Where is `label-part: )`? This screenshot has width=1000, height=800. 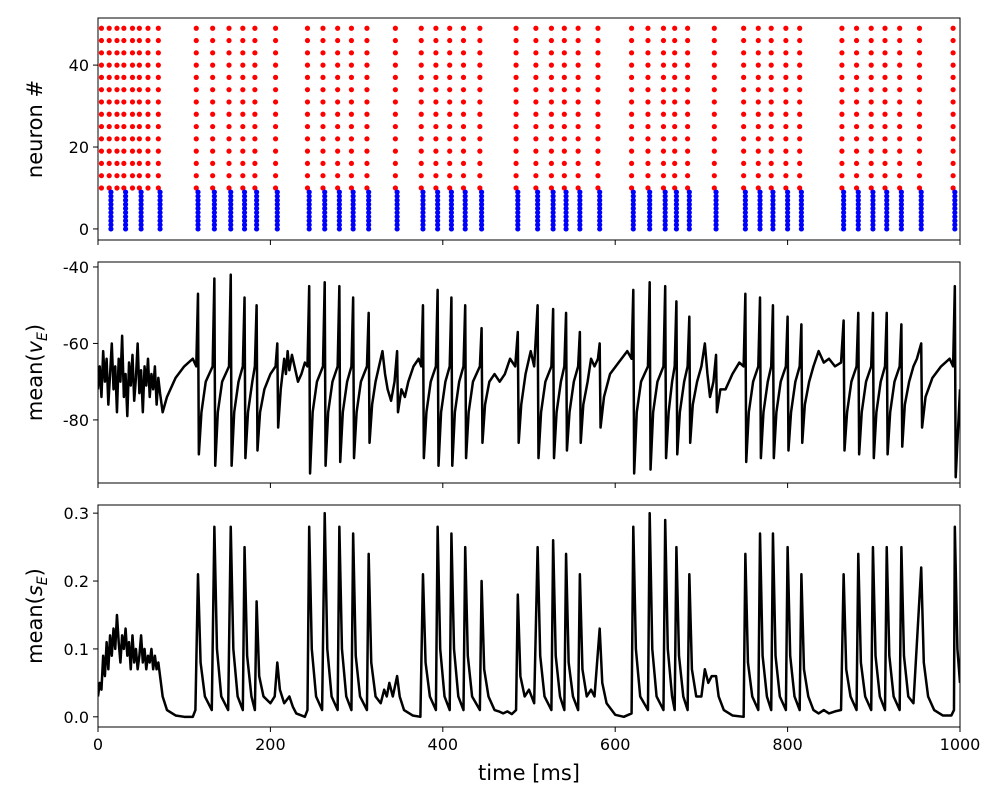 label-part: ) is located at coordinates (35, 328).